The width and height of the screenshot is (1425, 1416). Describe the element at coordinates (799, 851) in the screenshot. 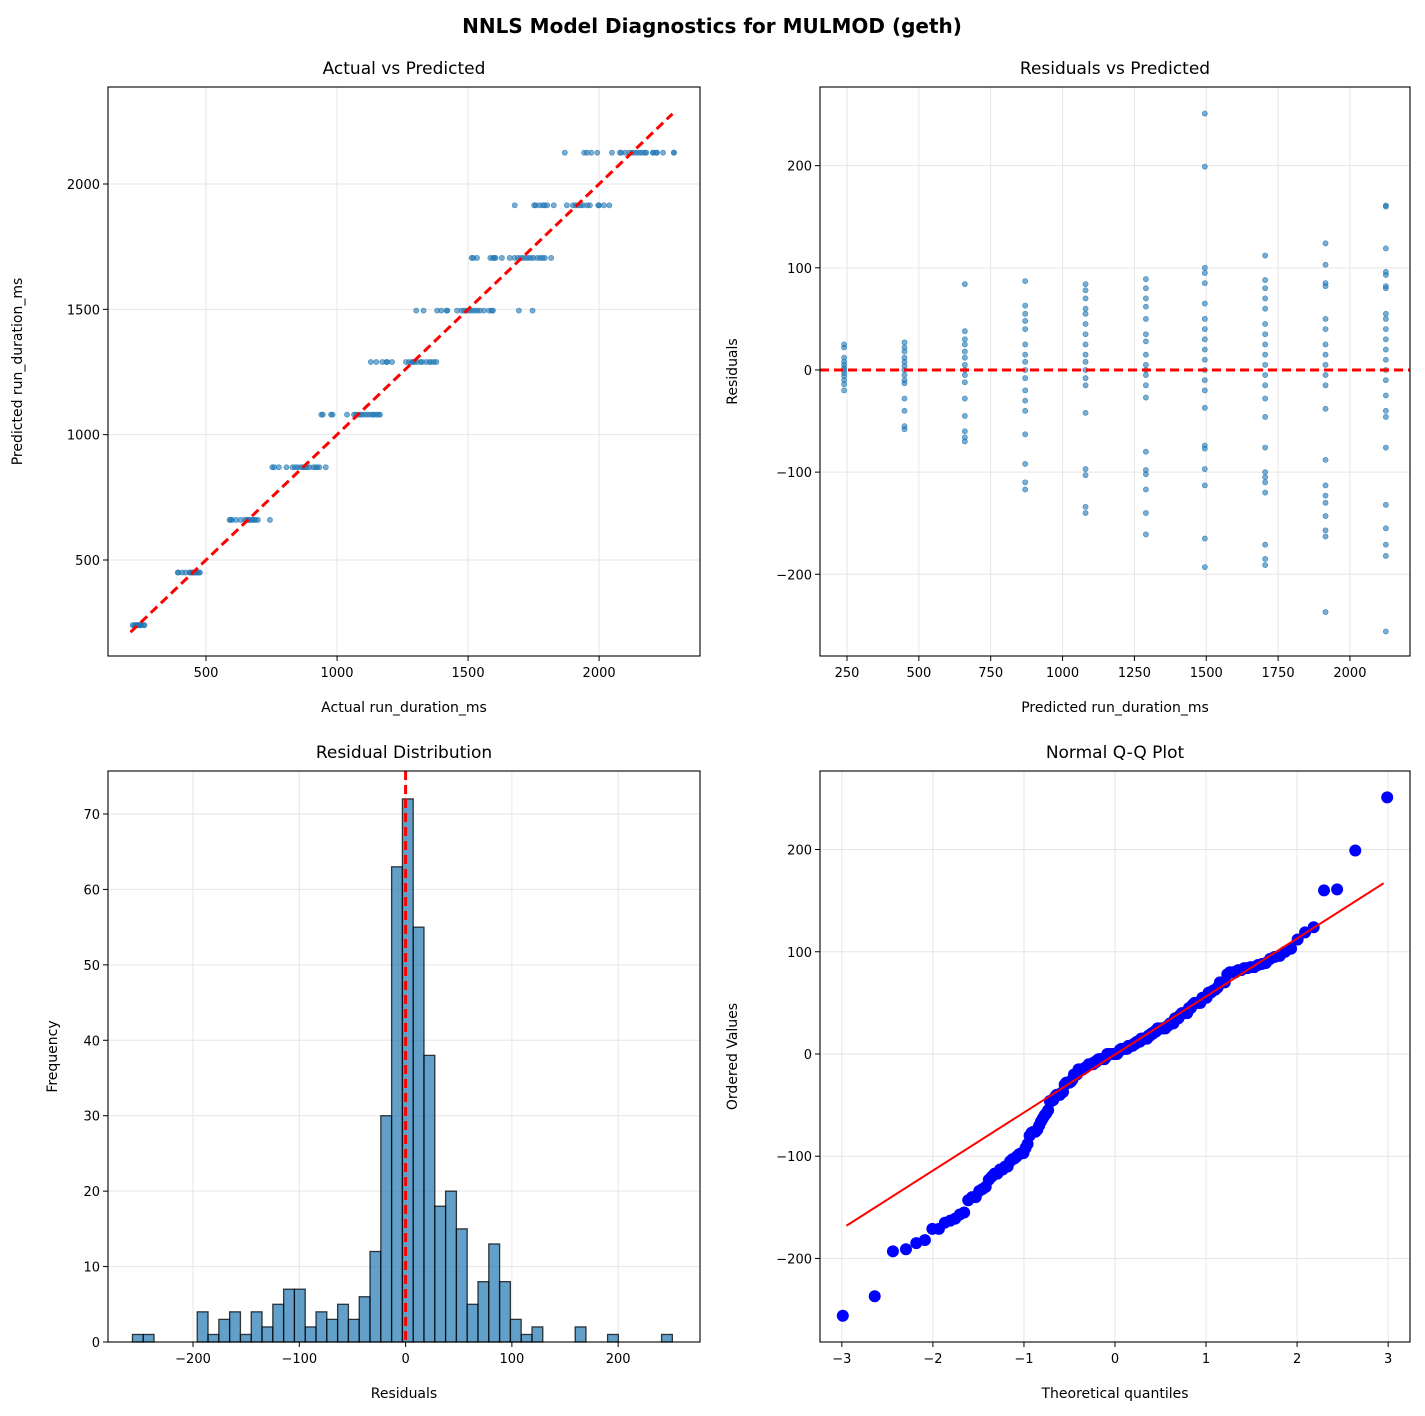

I see `y-tick-label: 200` at that location.